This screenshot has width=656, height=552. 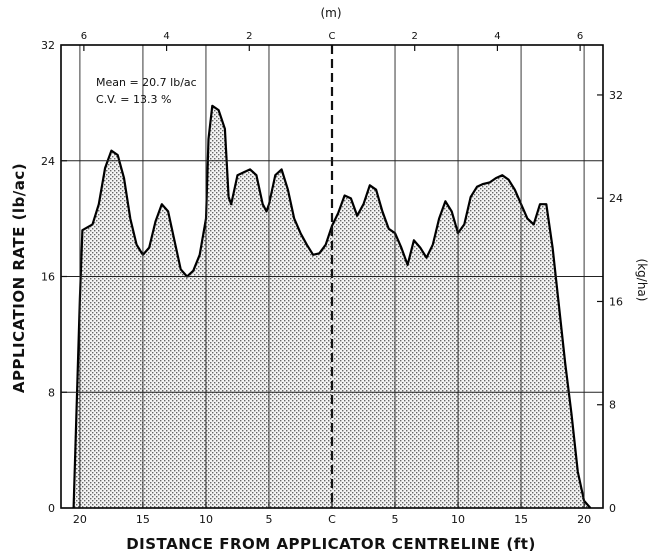 I want to click on y-axis-title: APPLICATION RATE (lb/ac), so click(x=19, y=278).